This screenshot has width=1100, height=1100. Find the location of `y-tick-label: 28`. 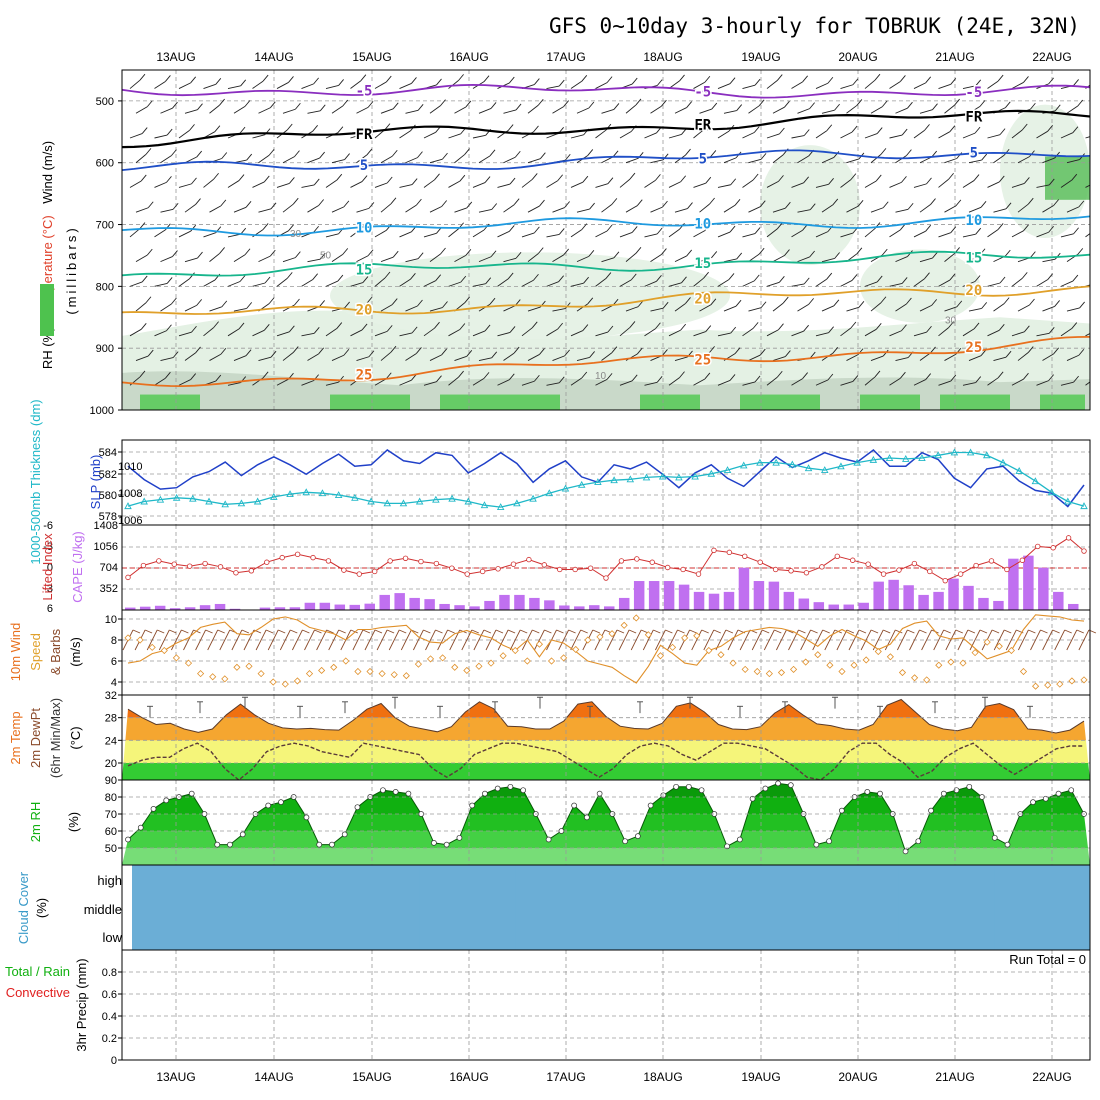

y-tick-label: 28 is located at coordinates (111, 719).